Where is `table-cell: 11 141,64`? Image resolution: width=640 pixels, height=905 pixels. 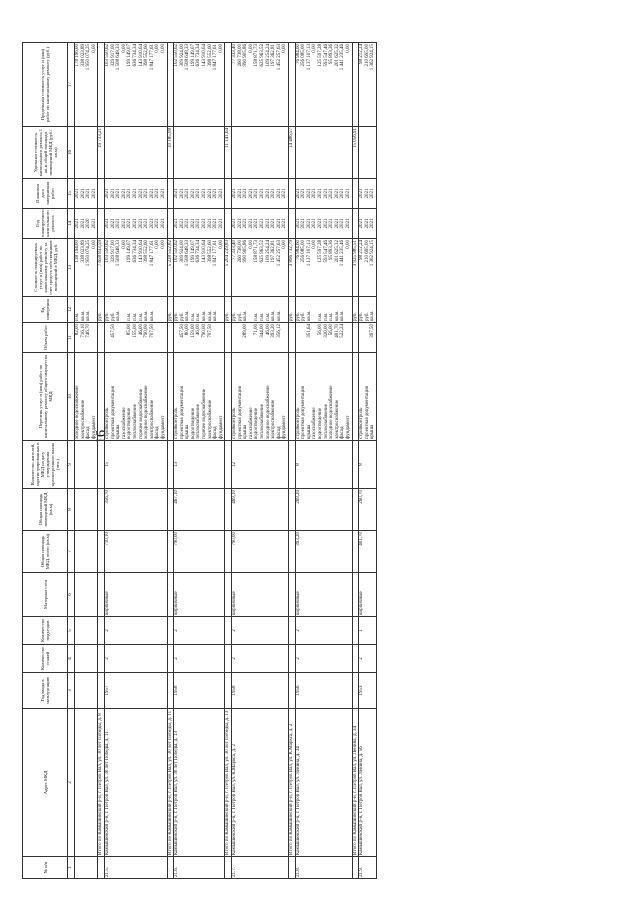 table-cell: 11 141,64 is located at coordinates (228, 152).